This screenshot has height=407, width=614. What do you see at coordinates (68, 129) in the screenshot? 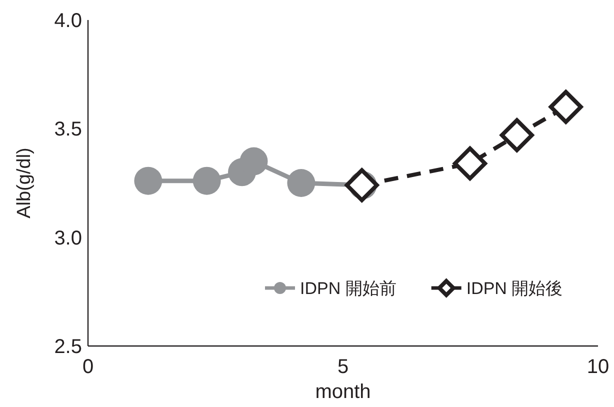
I see `y-tick-label: 3.5` at bounding box center [68, 129].